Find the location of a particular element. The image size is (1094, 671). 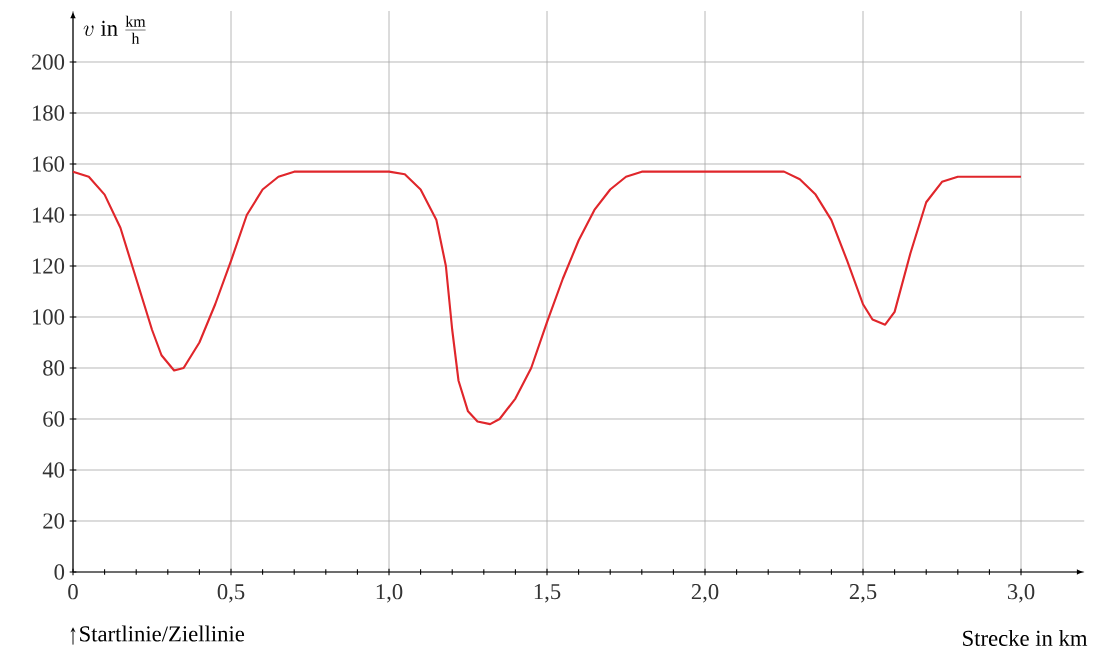

x-tick-label: 0,5 is located at coordinates (231, 593).